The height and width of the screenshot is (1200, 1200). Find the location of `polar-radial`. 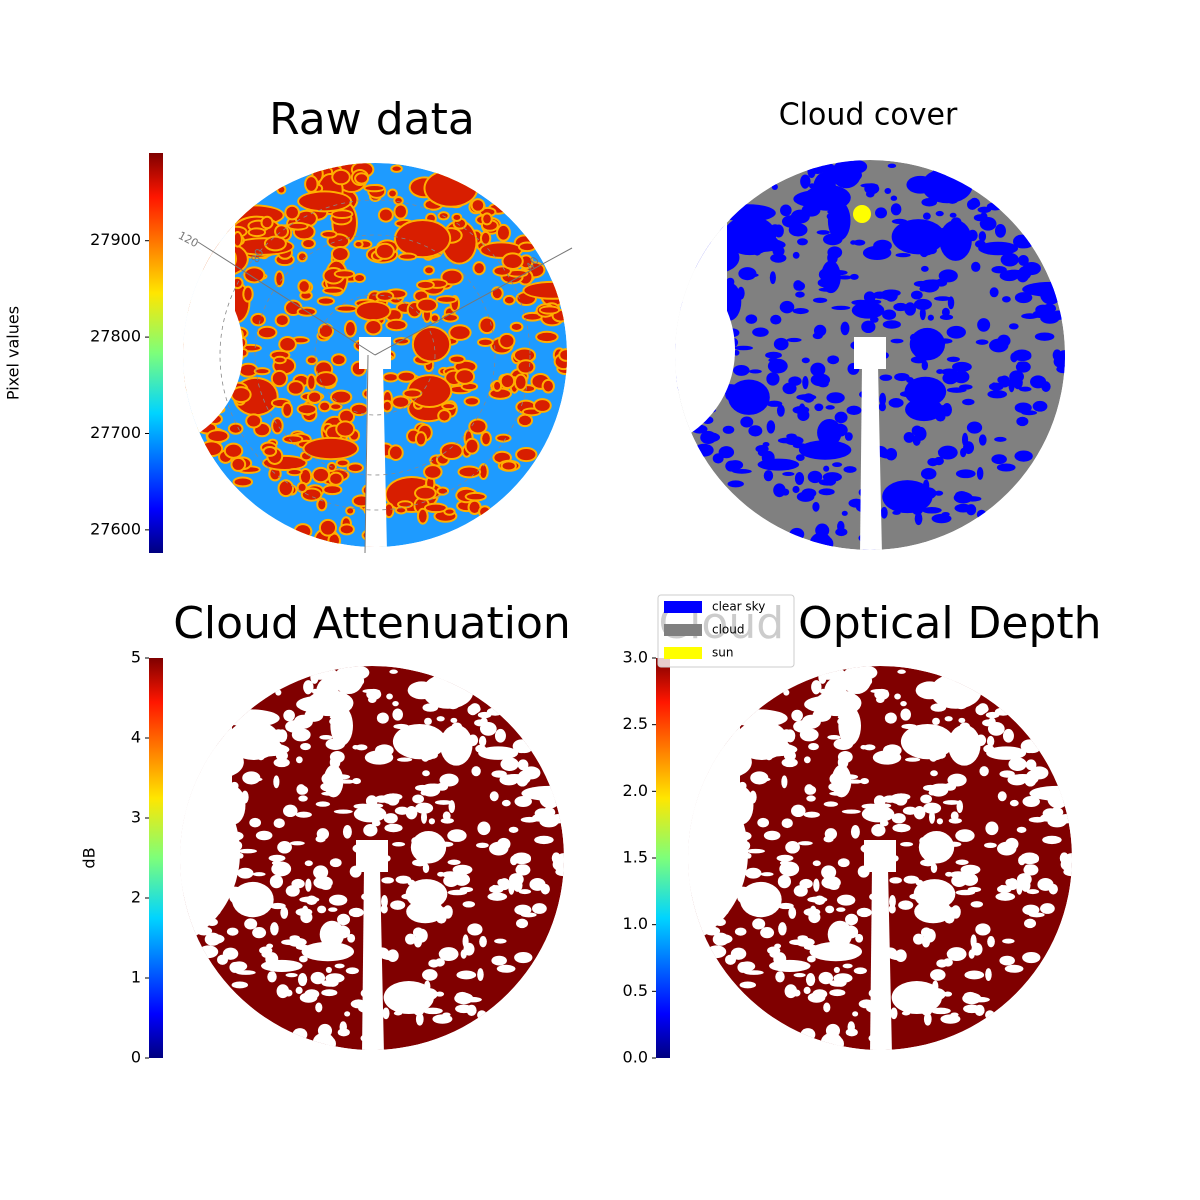

polar-radial is located at coordinates (366, 454).